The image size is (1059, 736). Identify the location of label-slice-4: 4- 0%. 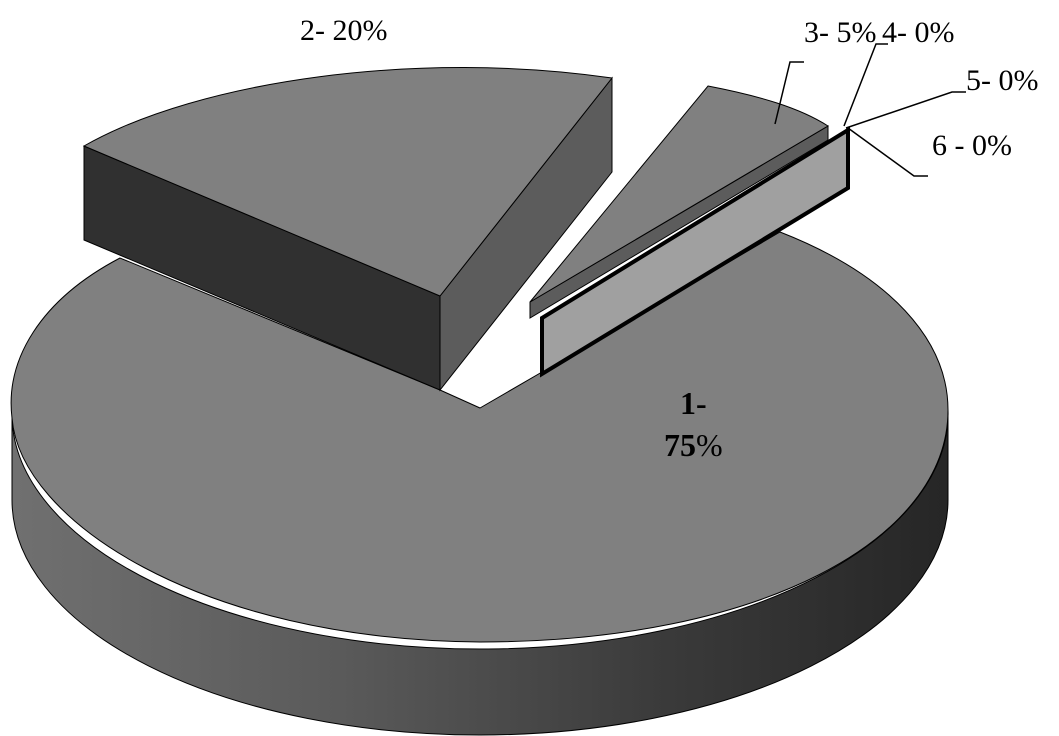
(918, 32).